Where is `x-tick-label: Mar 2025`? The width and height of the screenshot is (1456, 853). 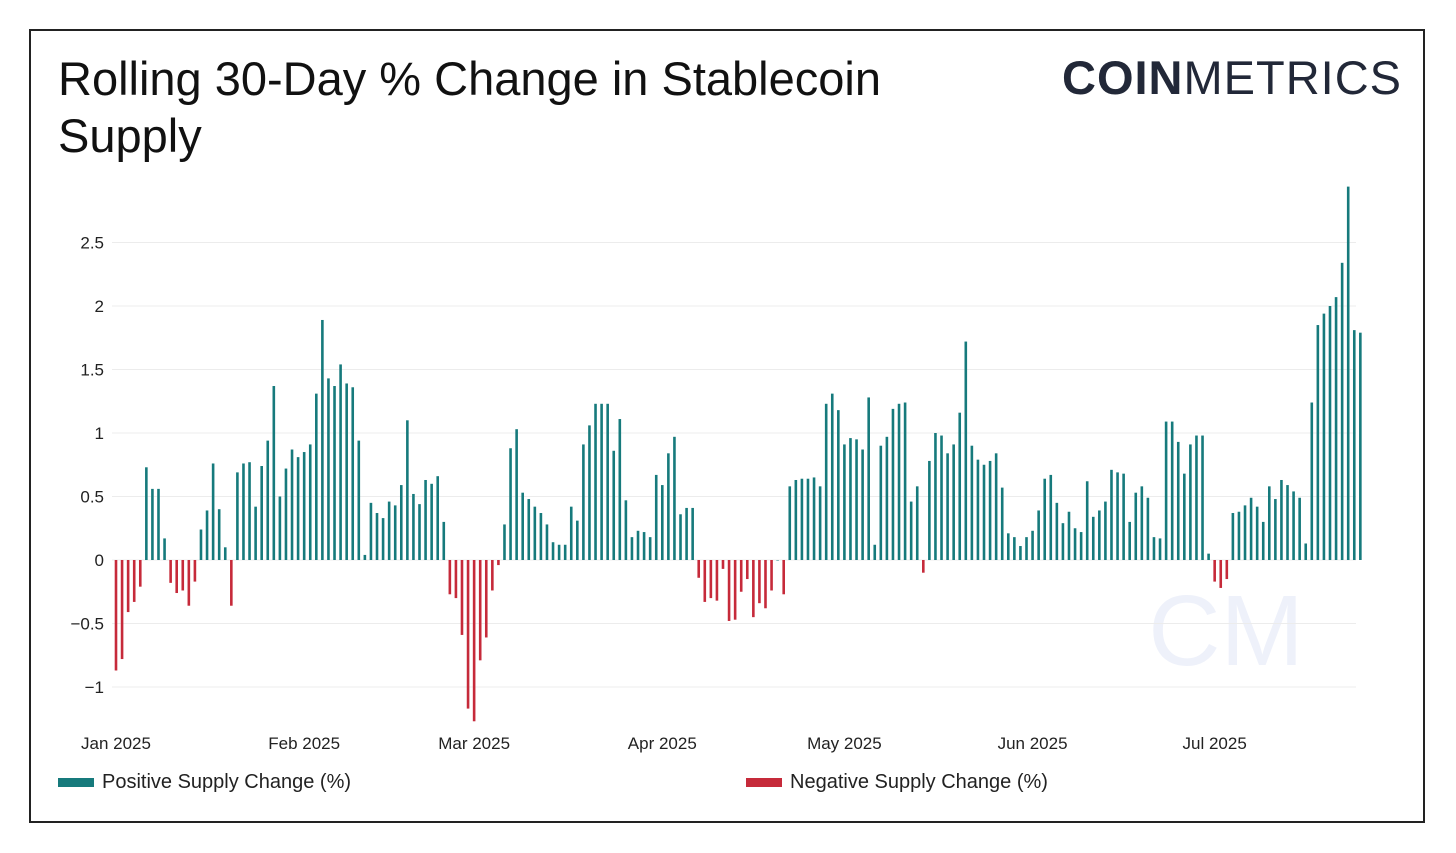
x-tick-label: Mar 2025 is located at coordinates (474, 743).